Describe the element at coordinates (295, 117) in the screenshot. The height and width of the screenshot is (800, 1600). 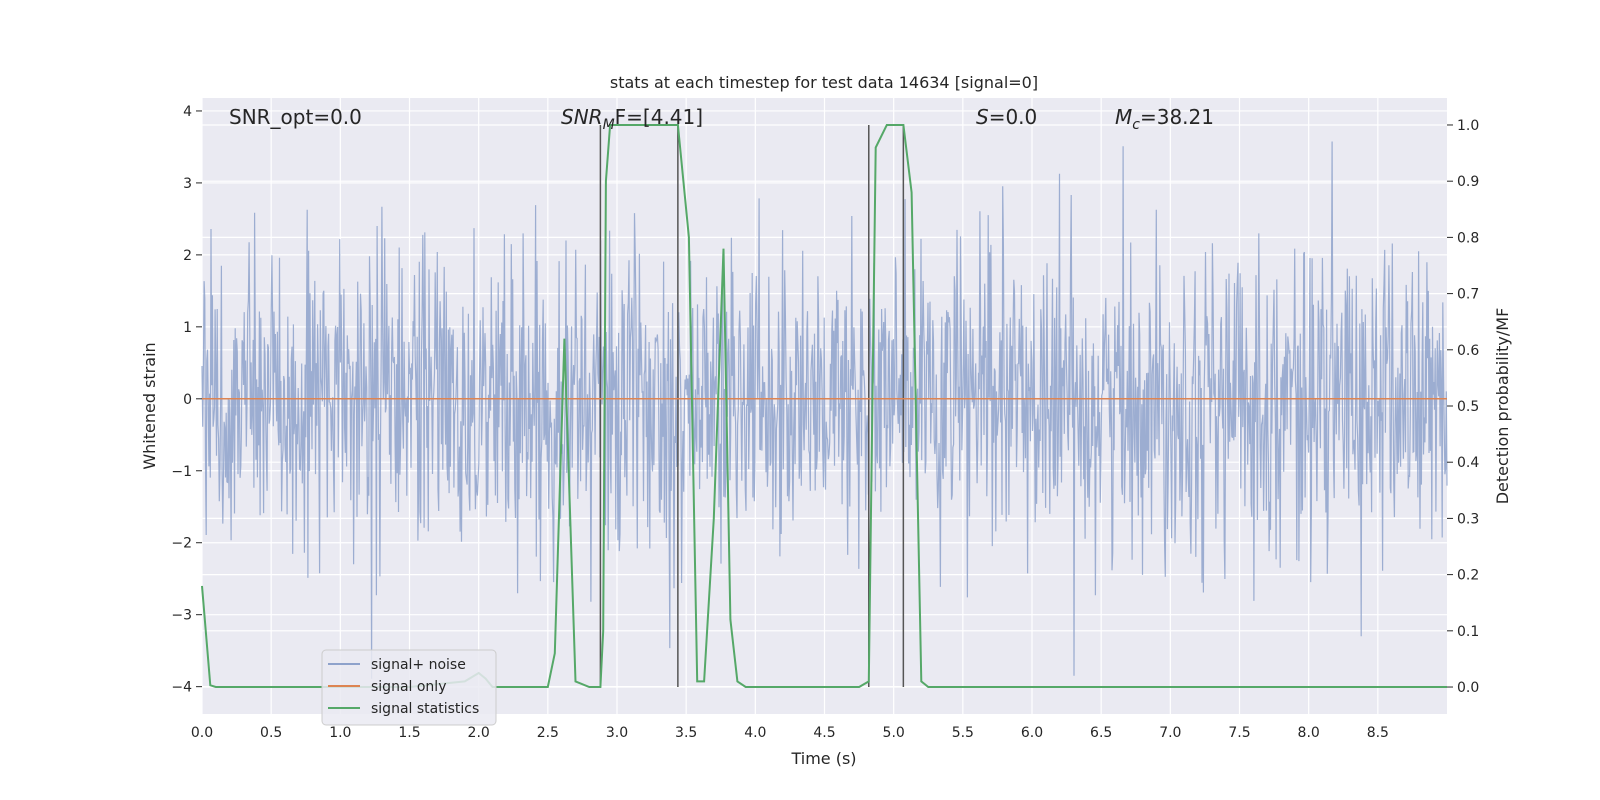
I see `annotation-snr-opt: SNR_opt=0.0` at that location.